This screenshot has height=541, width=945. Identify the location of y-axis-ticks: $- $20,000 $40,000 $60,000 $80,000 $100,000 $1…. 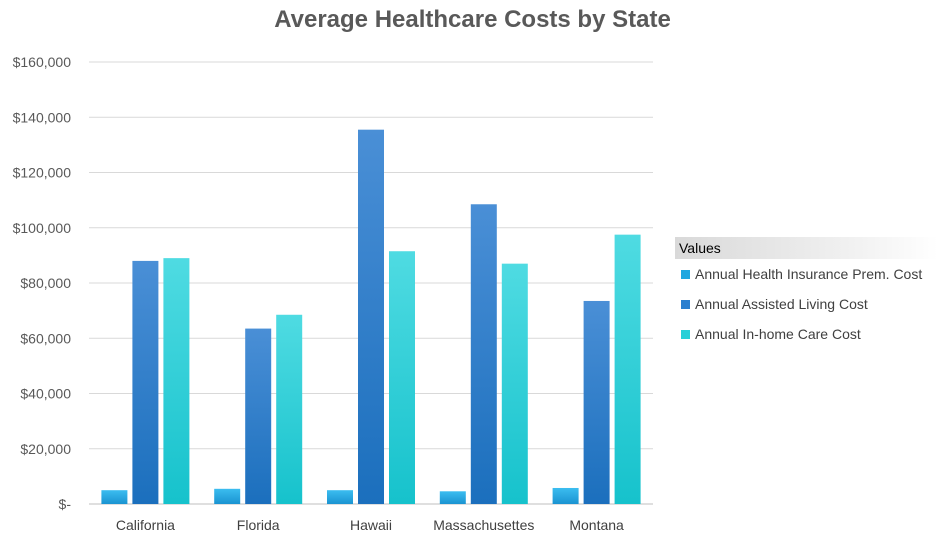
(42, 283).